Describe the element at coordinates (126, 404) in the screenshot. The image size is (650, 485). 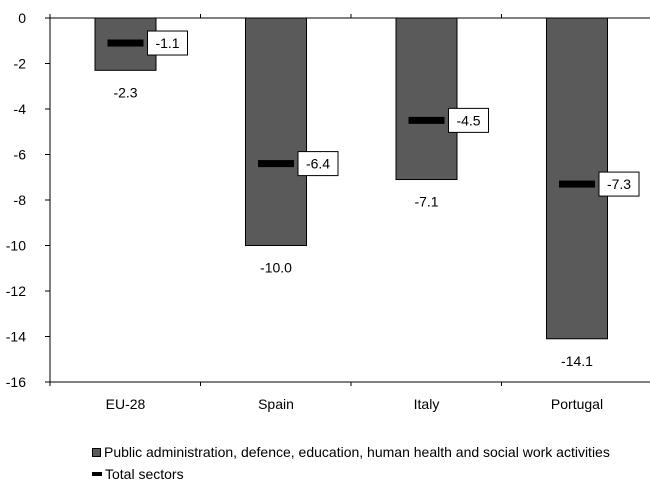
I see `category-label: EU-28` at that location.